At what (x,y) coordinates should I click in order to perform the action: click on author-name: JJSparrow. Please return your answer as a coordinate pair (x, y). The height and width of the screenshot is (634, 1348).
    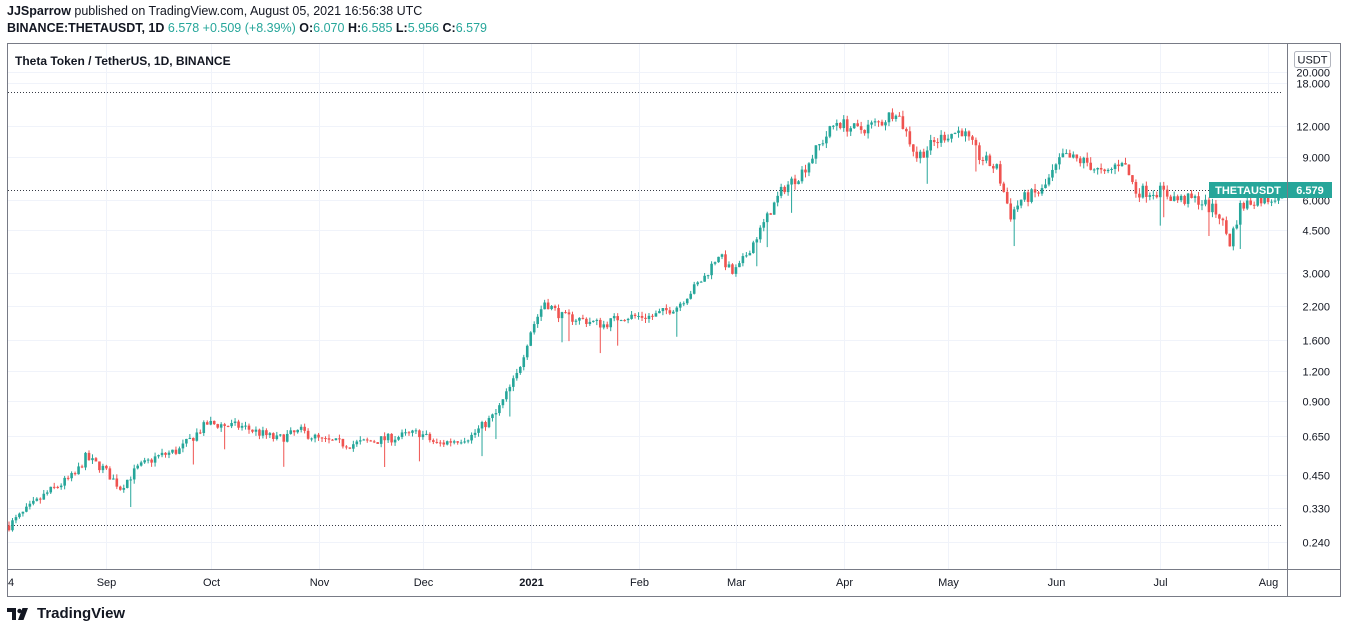
    Looking at the image, I should click on (39, 11).